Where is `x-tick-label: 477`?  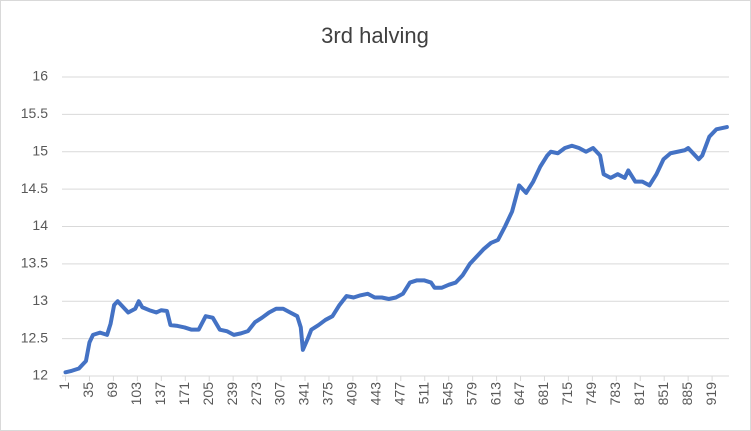 x-tick-label: 477 is located at coordinates (399, 394).